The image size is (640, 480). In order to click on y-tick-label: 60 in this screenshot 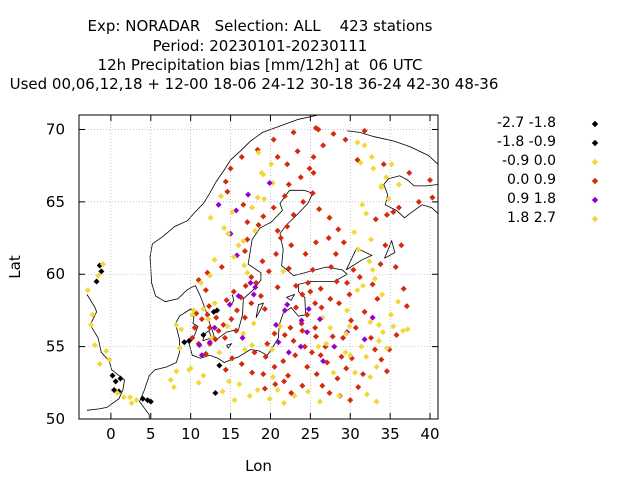, I will do `click(55, 274)`.